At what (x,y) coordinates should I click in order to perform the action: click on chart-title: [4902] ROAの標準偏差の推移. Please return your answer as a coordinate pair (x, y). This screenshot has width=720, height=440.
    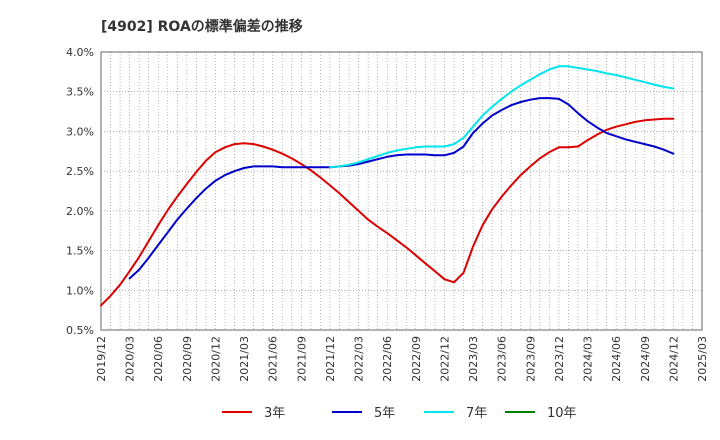
    Looking at the image, I should click on (202, 26).